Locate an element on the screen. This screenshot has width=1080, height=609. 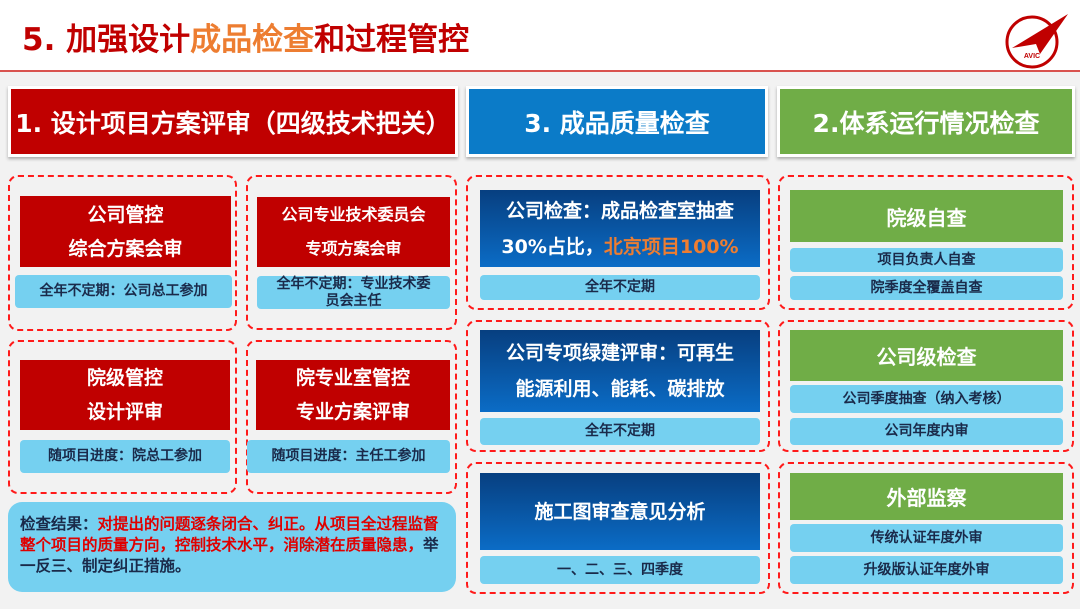
svg-text: AVIC is located at coordinates (1032, 56).